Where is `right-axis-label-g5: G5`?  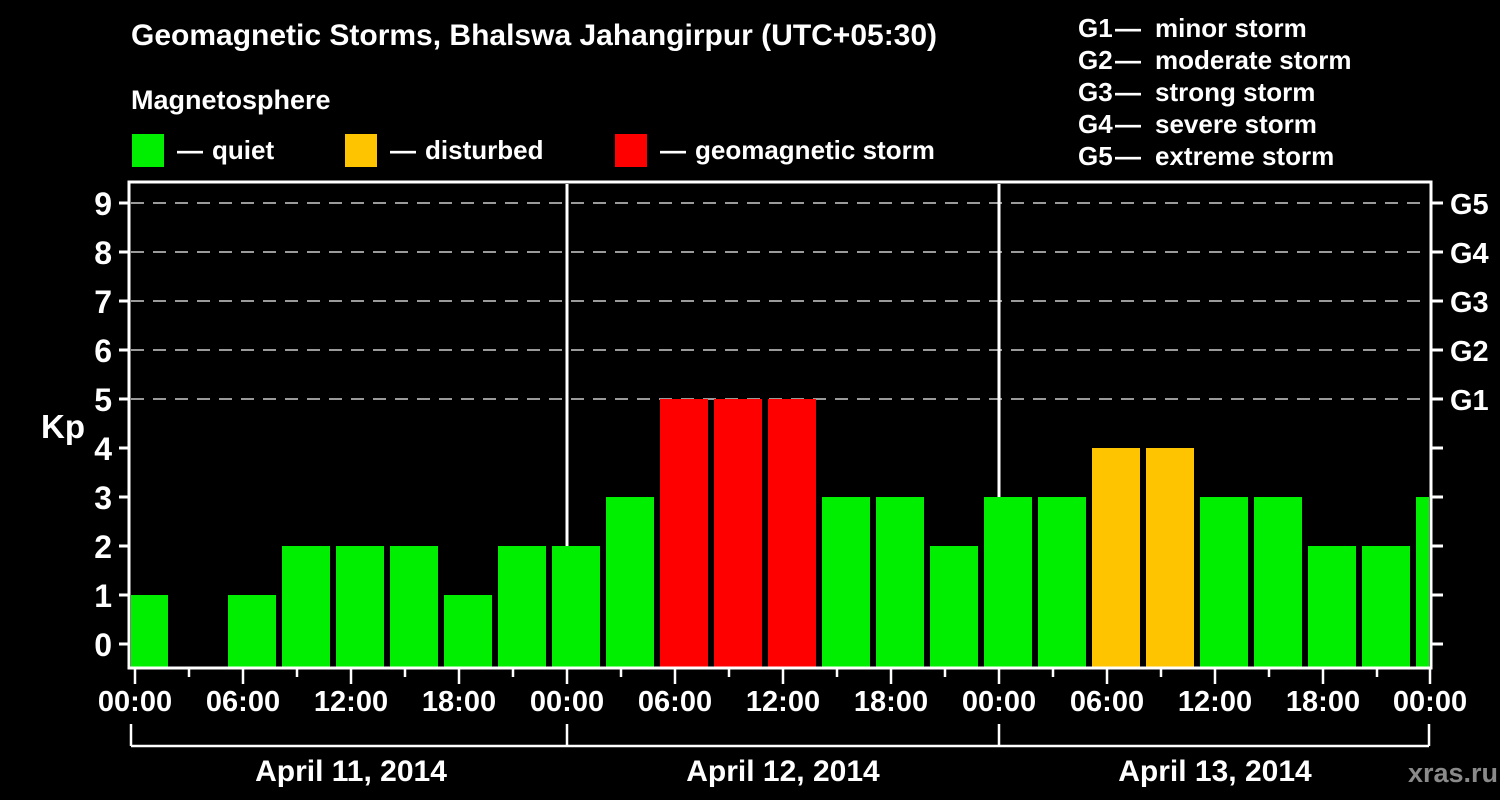
right-axis-label-g5: G5 is located at coordinates (1469, 205).